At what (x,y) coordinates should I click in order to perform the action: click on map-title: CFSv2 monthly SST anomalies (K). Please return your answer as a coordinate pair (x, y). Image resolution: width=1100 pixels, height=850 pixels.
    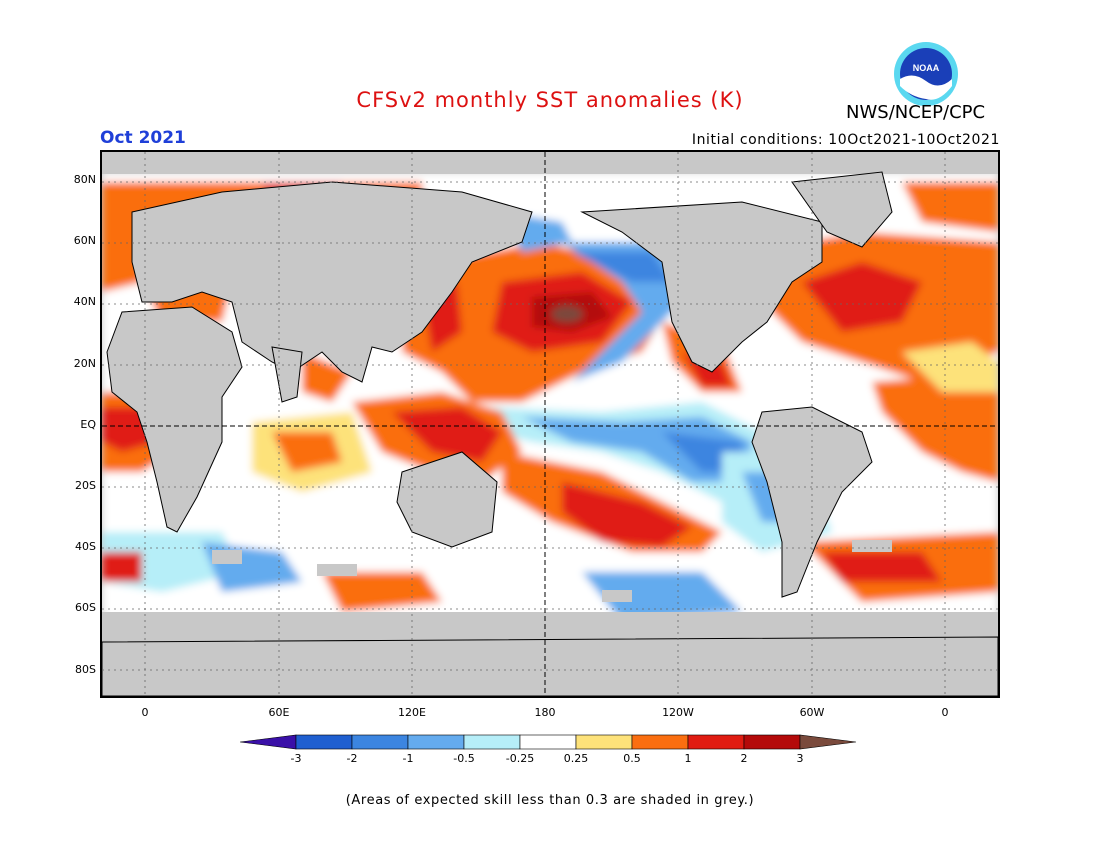
    Looking at the image, I should click on (550, 100).